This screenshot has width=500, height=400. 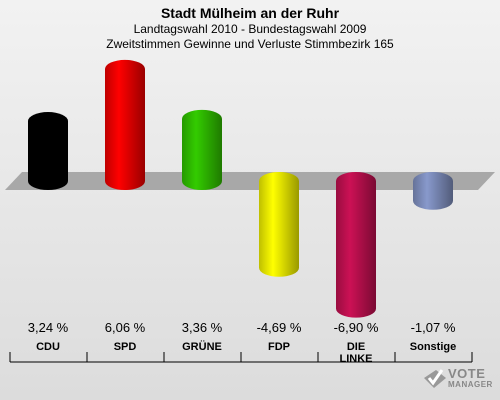 I want to click on bar-grüne, so click(x=202, y=149).